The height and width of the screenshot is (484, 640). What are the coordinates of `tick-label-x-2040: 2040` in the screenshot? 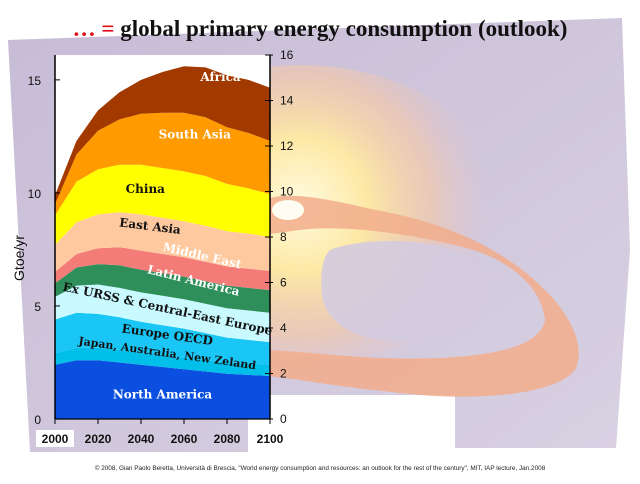 It's located at (141, 439).